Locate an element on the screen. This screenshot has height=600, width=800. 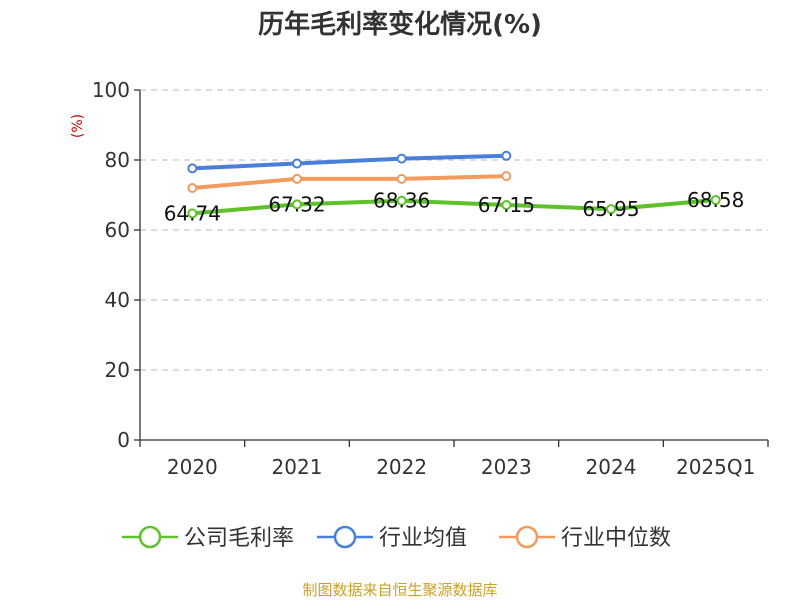
legend-marker-行业均值 is located at coordinates (345, 537).